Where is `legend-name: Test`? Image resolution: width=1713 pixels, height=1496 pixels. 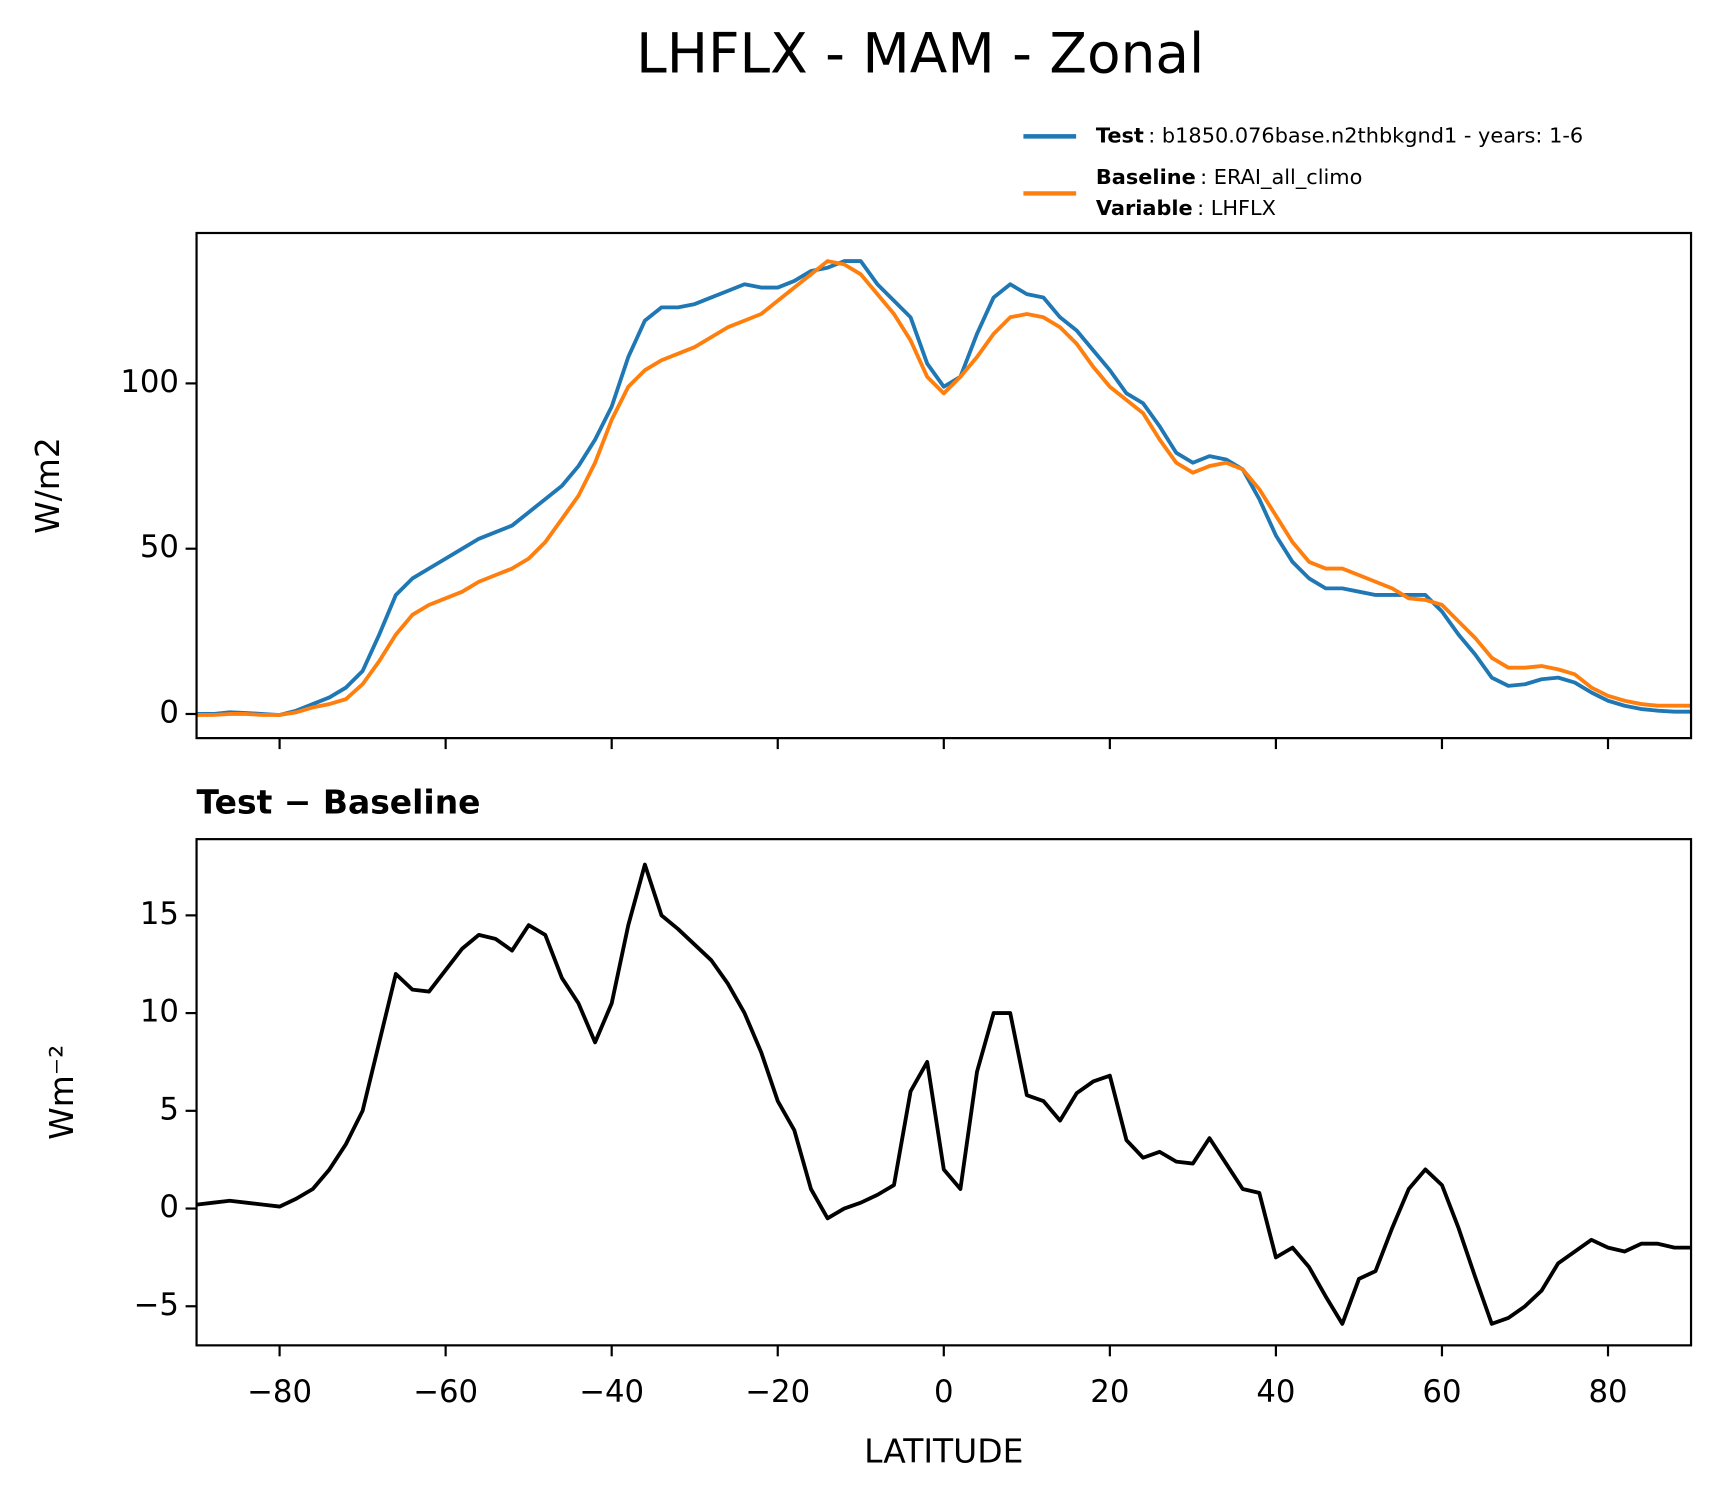
legend-name: Test is located at coordinates (1120, 135).